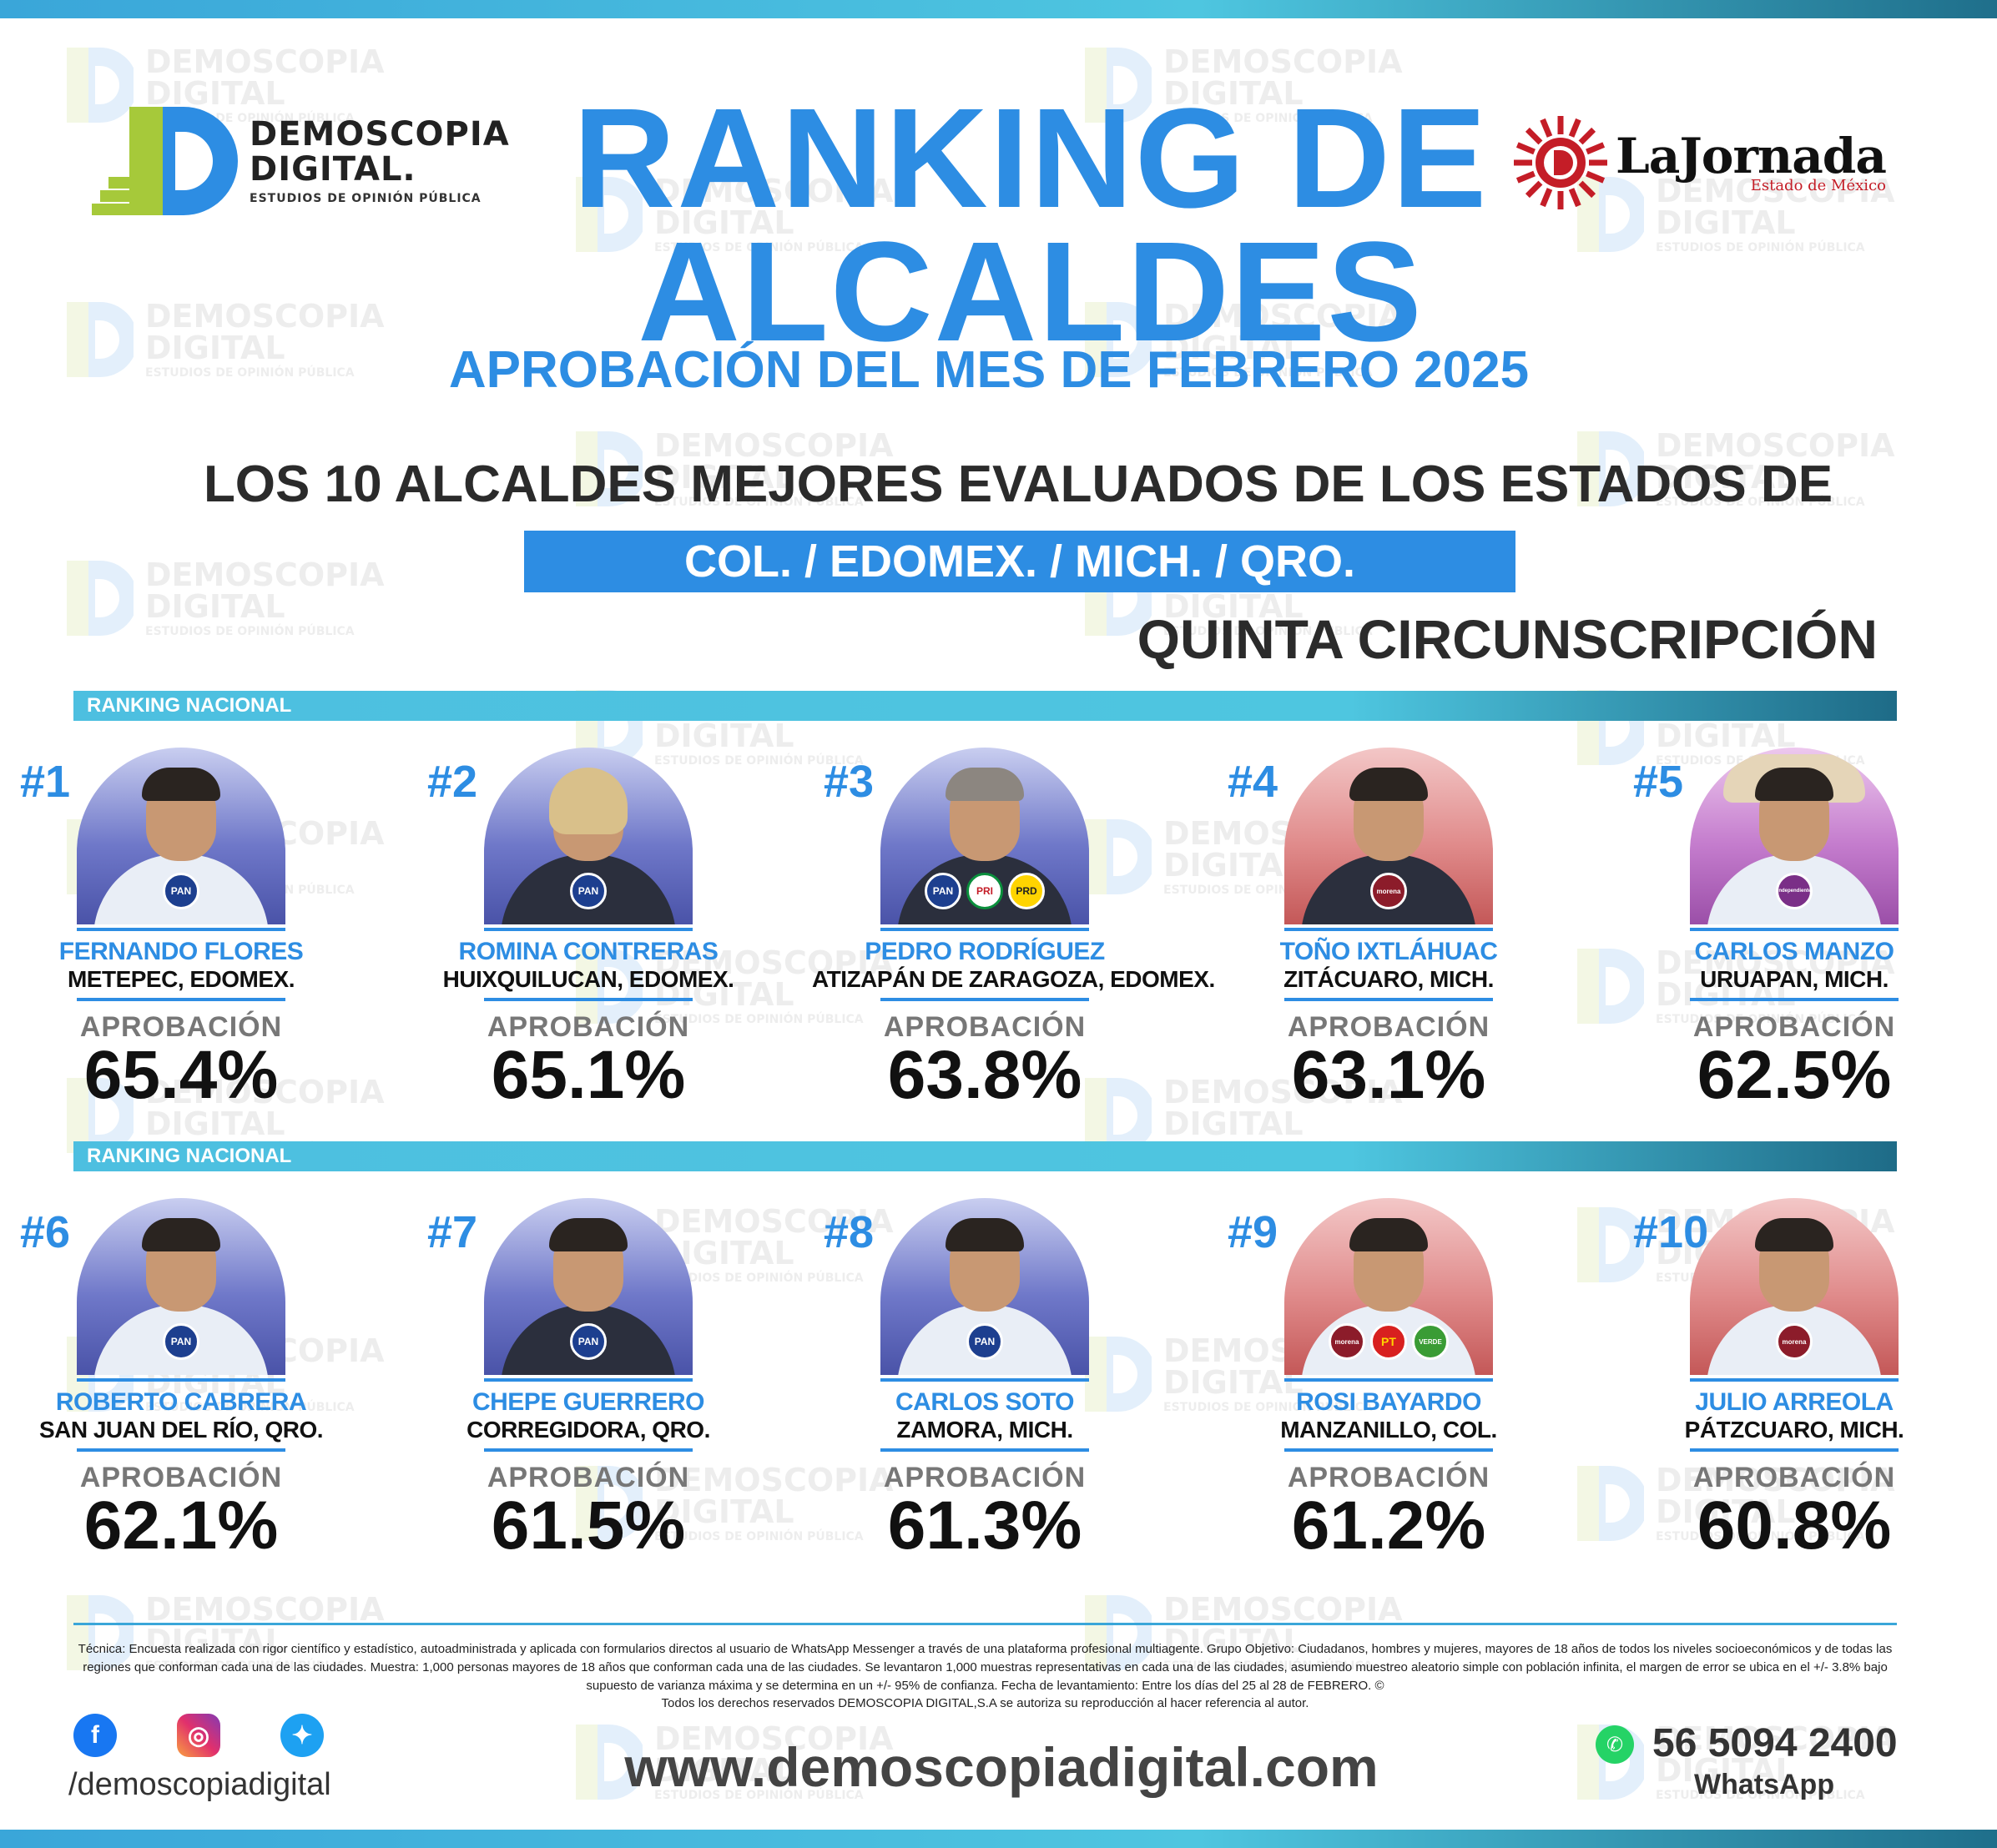 This screenshot has width=1997, height=1848. Describe the element at coordinates (1388, 1525) in the screenshot. I see `approval-value: 61.2%` at that location.